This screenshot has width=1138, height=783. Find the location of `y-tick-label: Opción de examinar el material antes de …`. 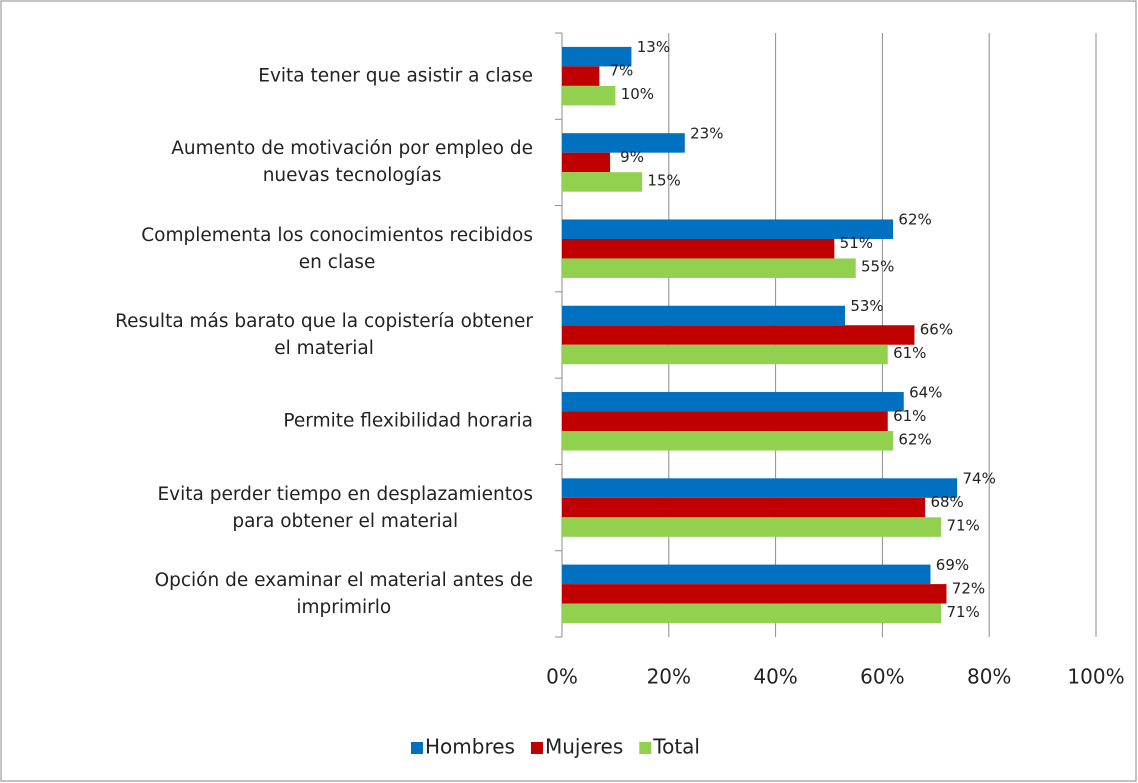

y-tick-label: Opción de examinar el material antes de … is located at coordinates (343, 593).